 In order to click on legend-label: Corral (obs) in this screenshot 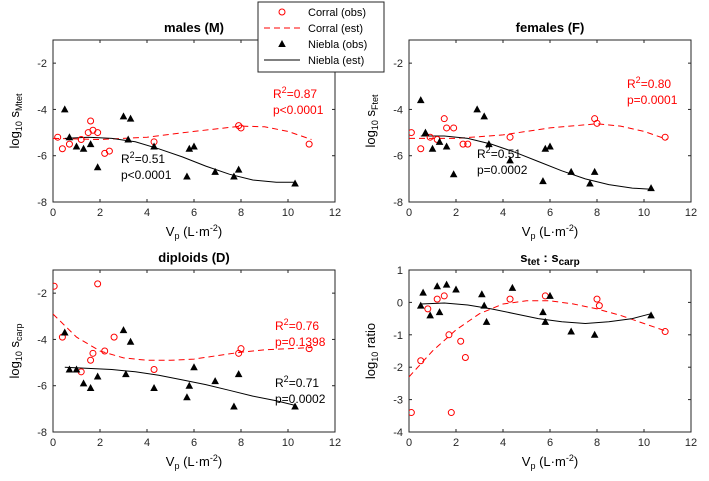, I will do `click(337, 13)`.